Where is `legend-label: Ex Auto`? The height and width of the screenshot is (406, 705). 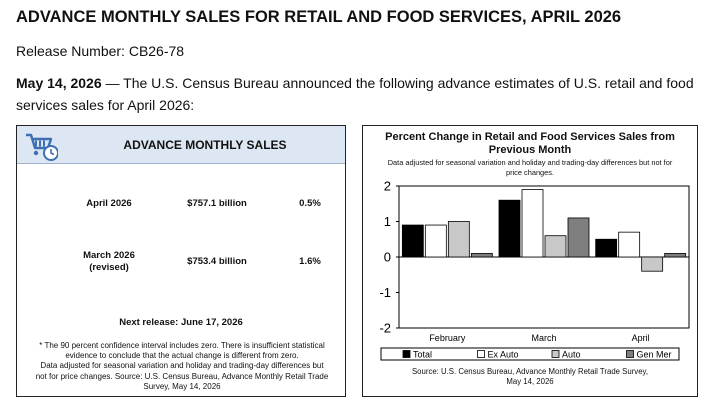
legend-label: Ex Auto is located at coordinates (503, 355).